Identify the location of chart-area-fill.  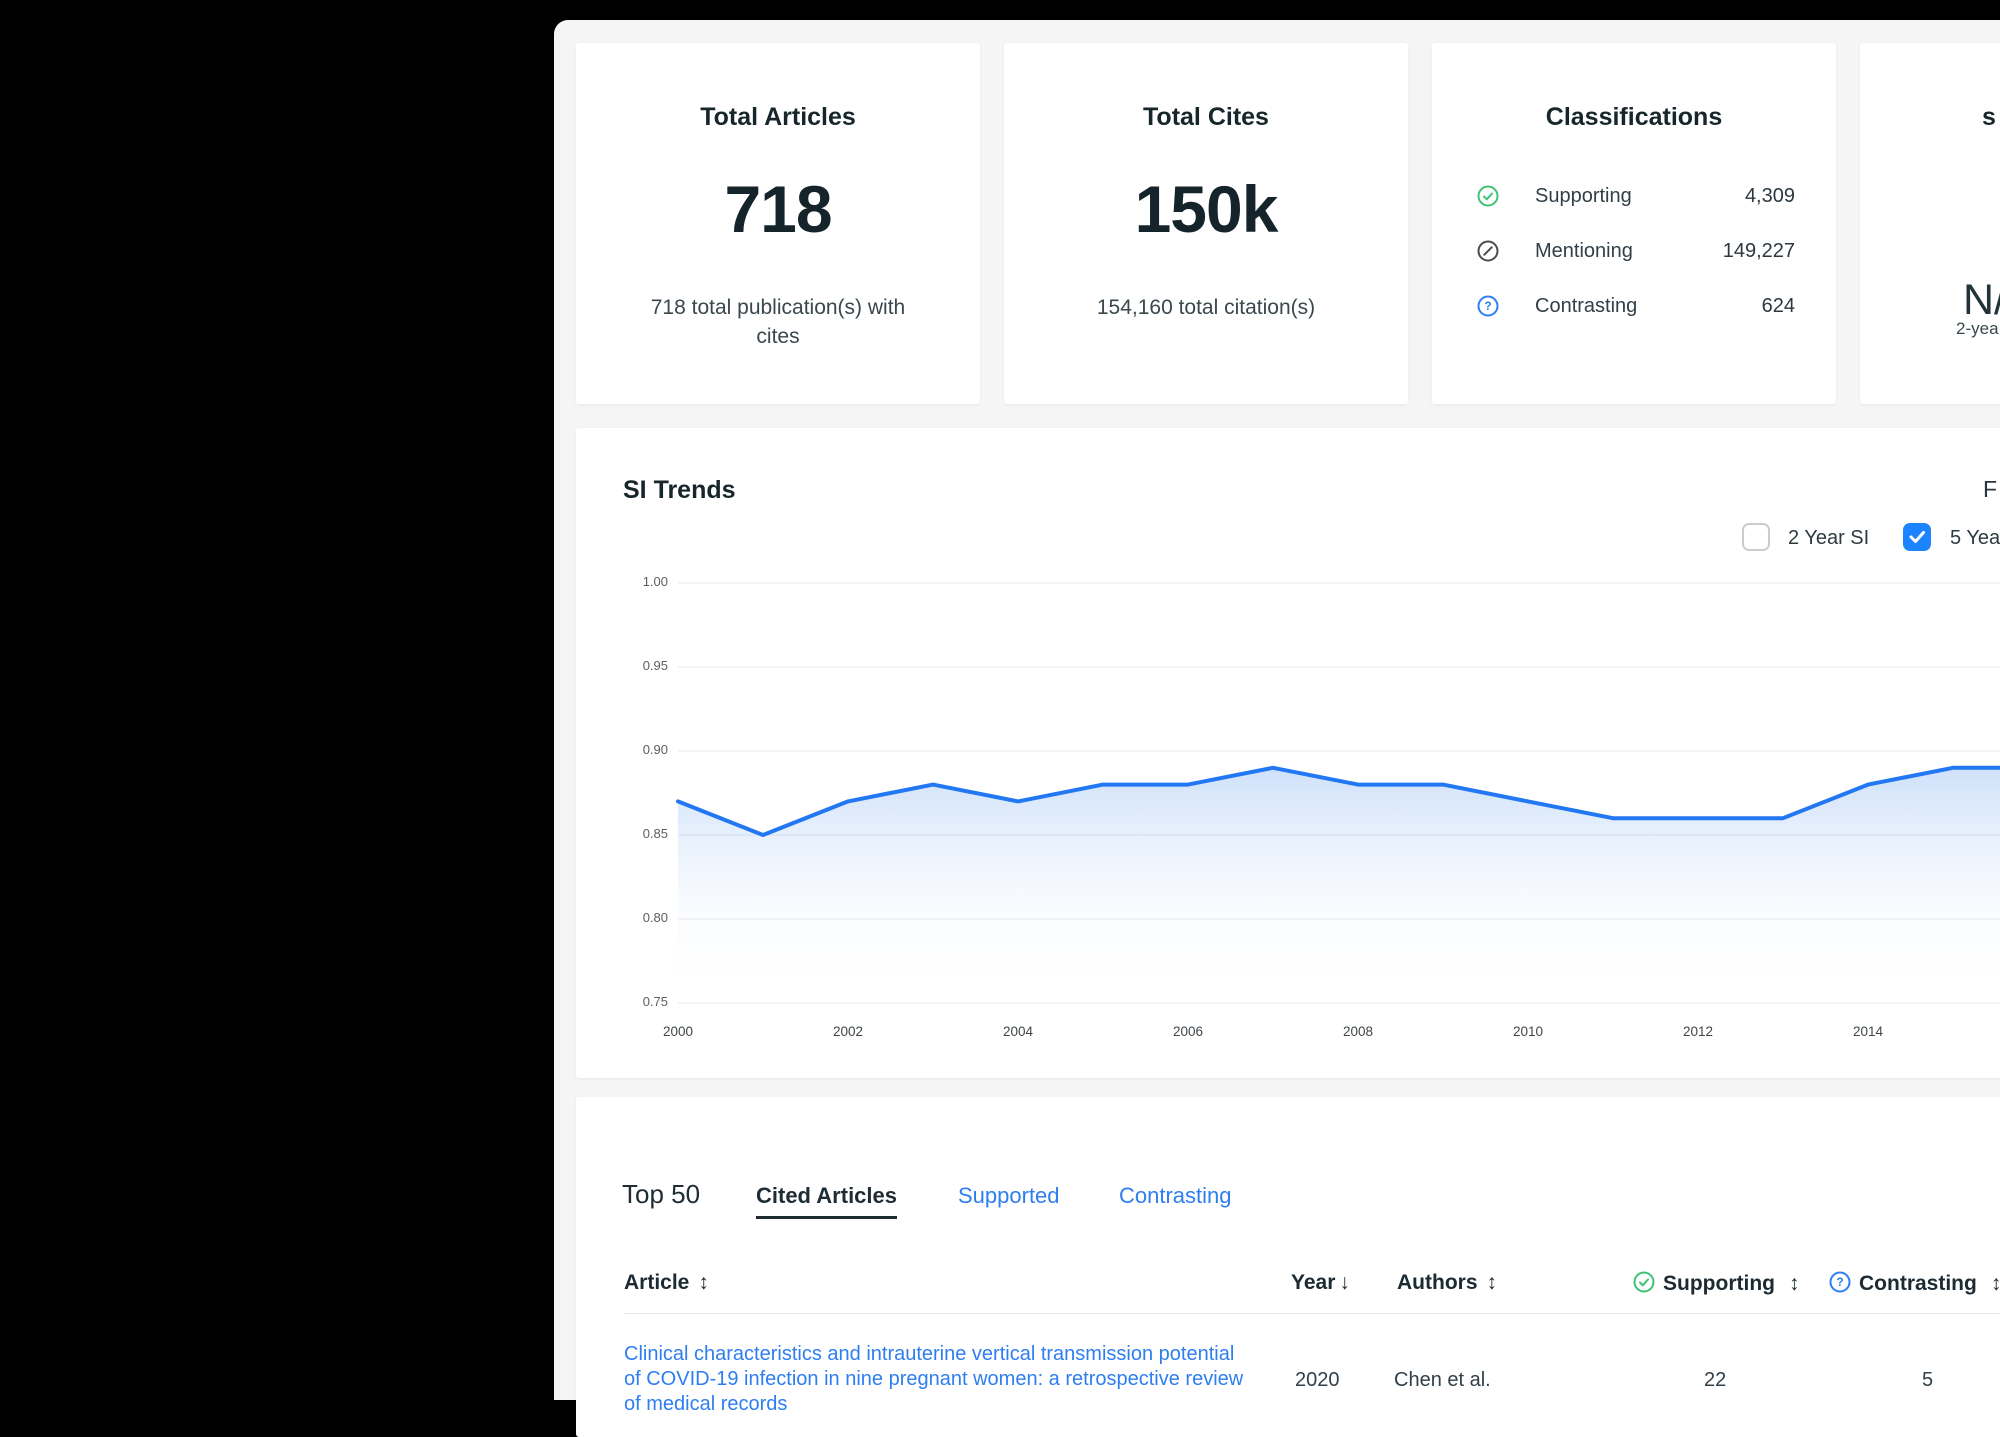
(1339, 885).